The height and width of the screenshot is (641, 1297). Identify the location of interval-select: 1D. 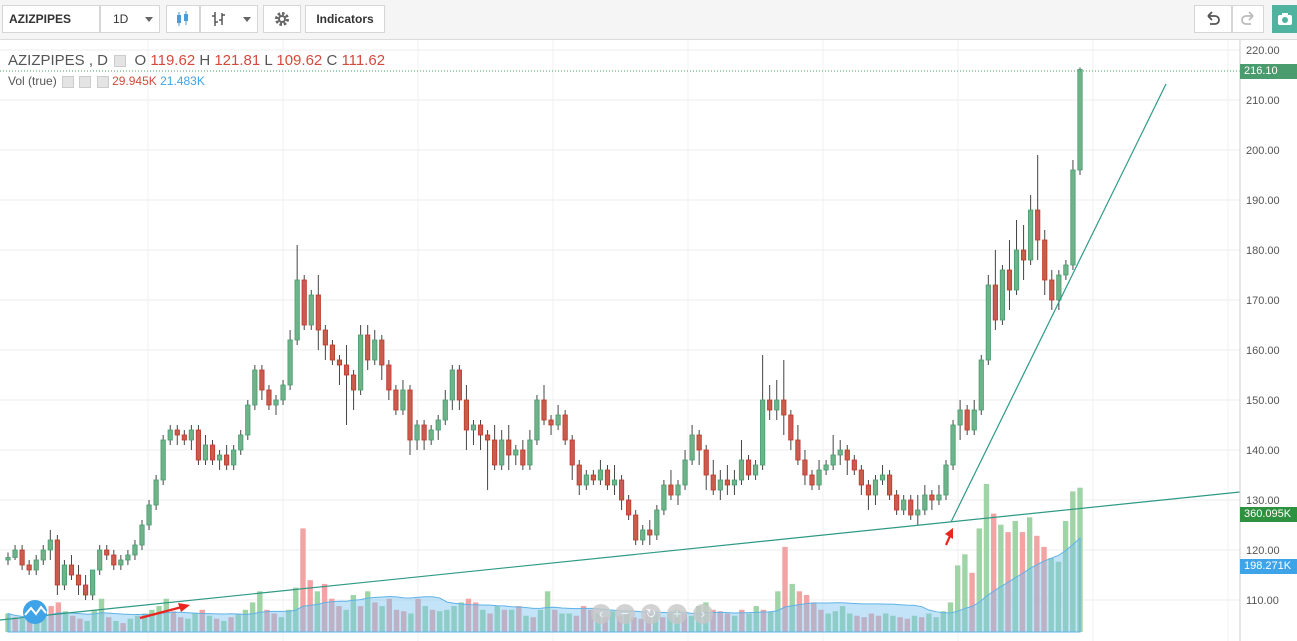
(130, 19).